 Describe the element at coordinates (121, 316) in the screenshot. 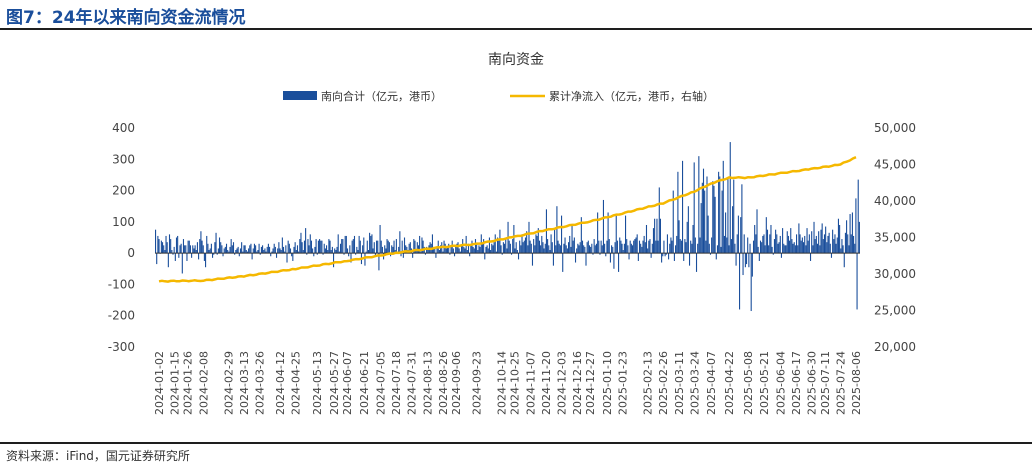

I see `y-left-tick-label: -200` at that location.